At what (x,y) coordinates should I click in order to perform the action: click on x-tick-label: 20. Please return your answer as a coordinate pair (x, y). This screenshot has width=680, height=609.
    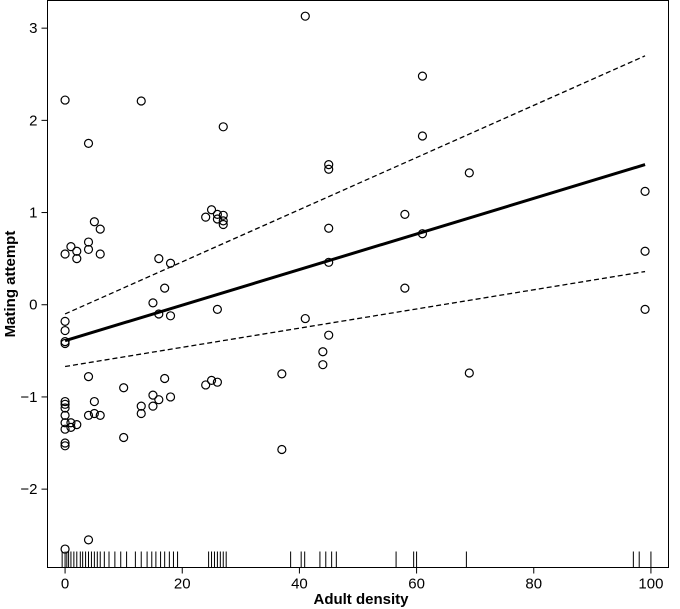
    Looking at the image, I should click on (182, 584).